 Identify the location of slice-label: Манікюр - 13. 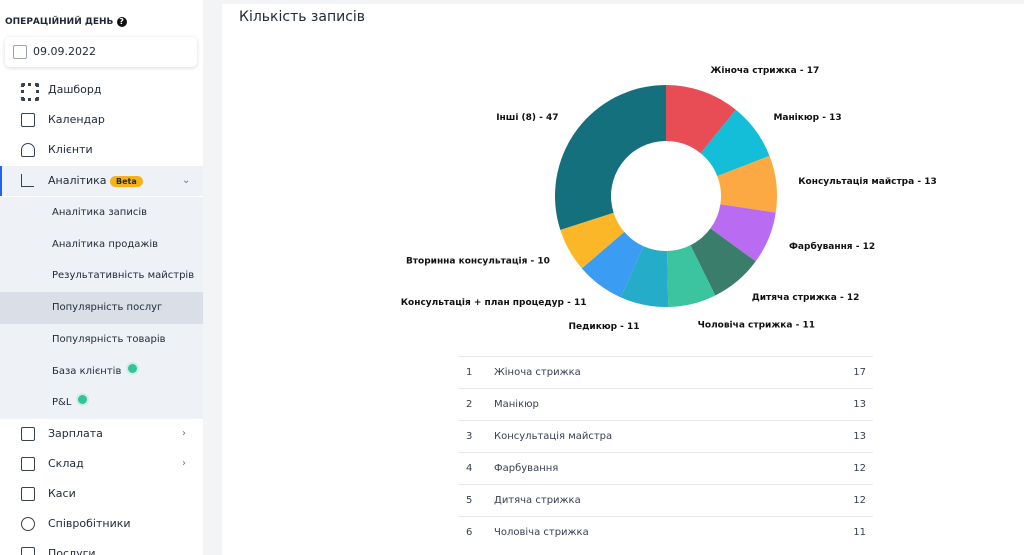
(807, 117).